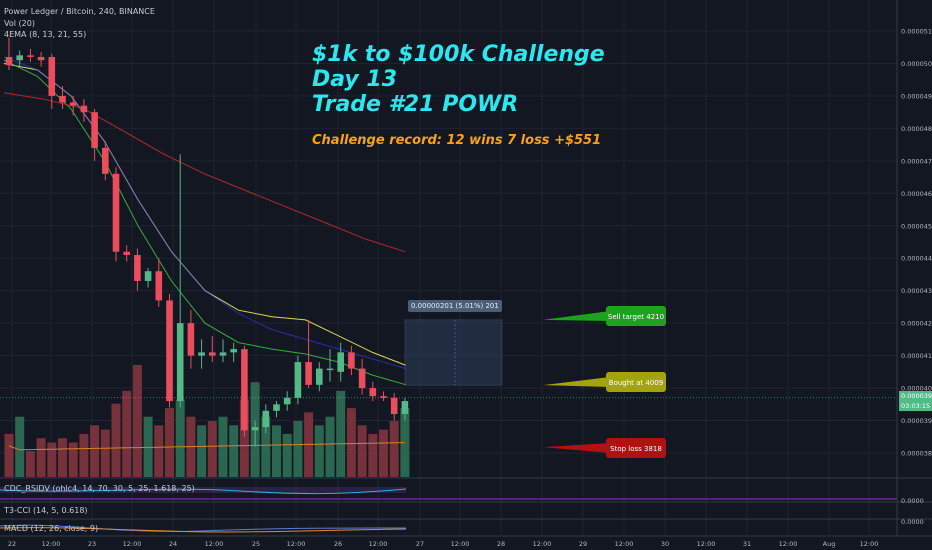 The width and height of the screenshot is (932, 550). Describe the element at coordinates (576, 316) in the screenshot. I see `sell-target-pointer` at that location.